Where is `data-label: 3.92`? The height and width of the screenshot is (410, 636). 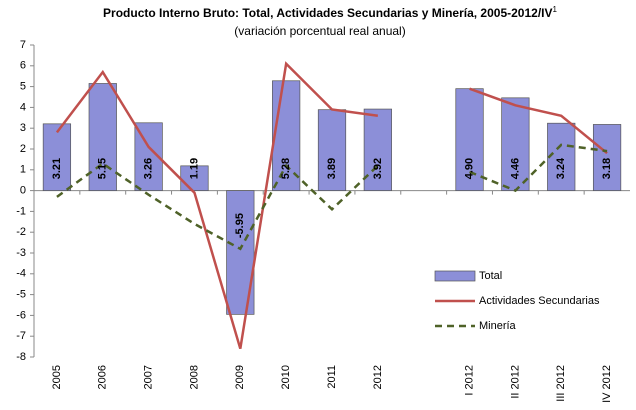 data-label: 3.92 is located at coordinates (378, 168).